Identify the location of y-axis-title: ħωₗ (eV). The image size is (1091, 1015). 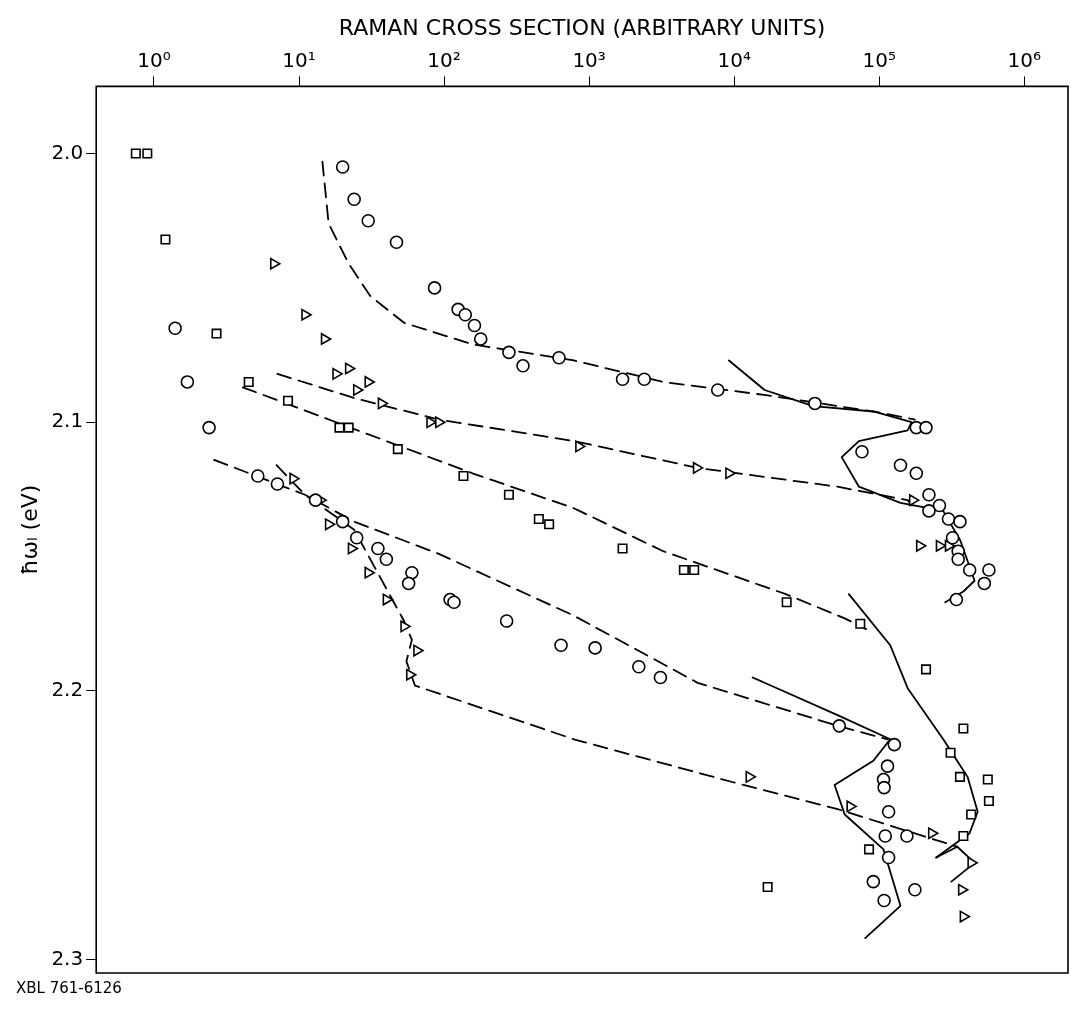
(29, 529).